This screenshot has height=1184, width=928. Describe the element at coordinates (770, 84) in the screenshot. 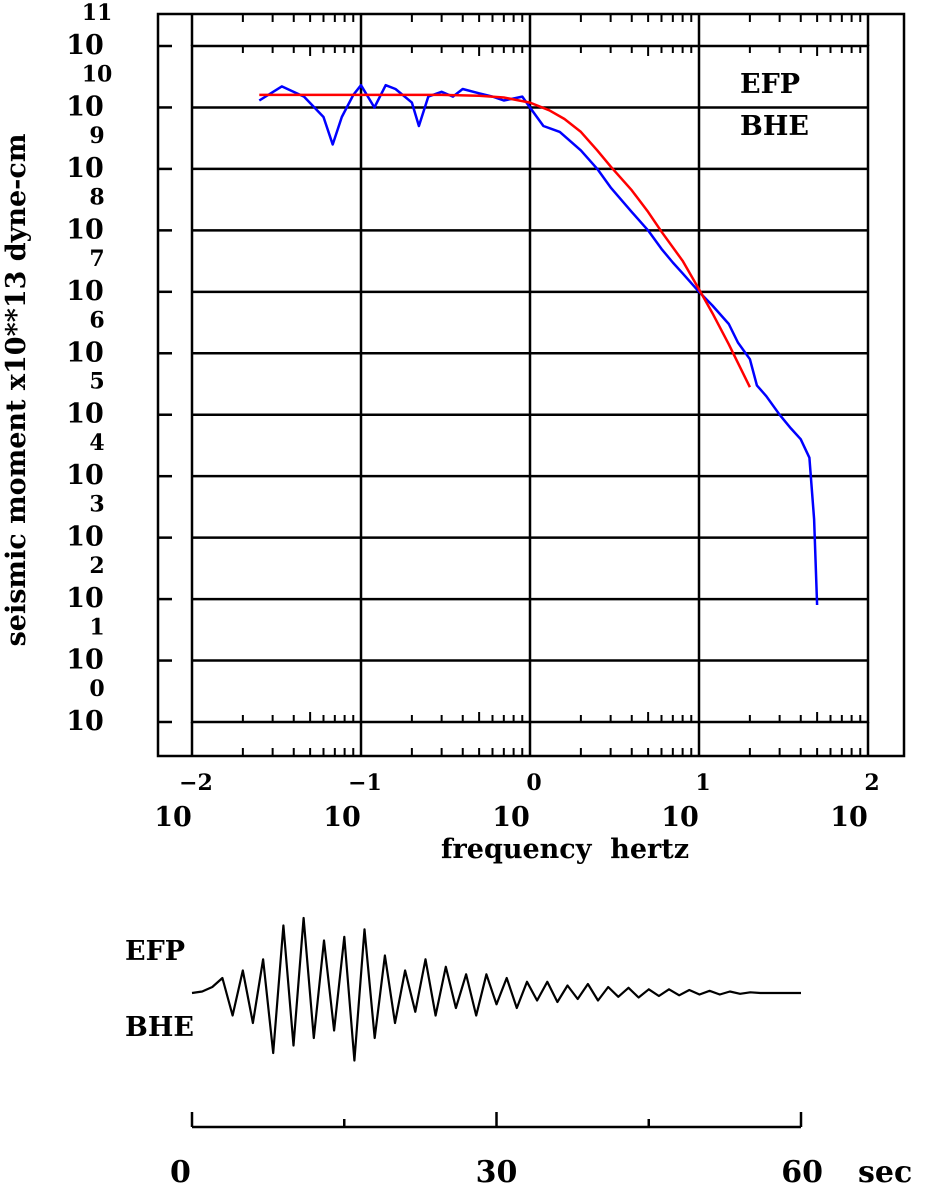

I see `station-label: EFP` at that location.